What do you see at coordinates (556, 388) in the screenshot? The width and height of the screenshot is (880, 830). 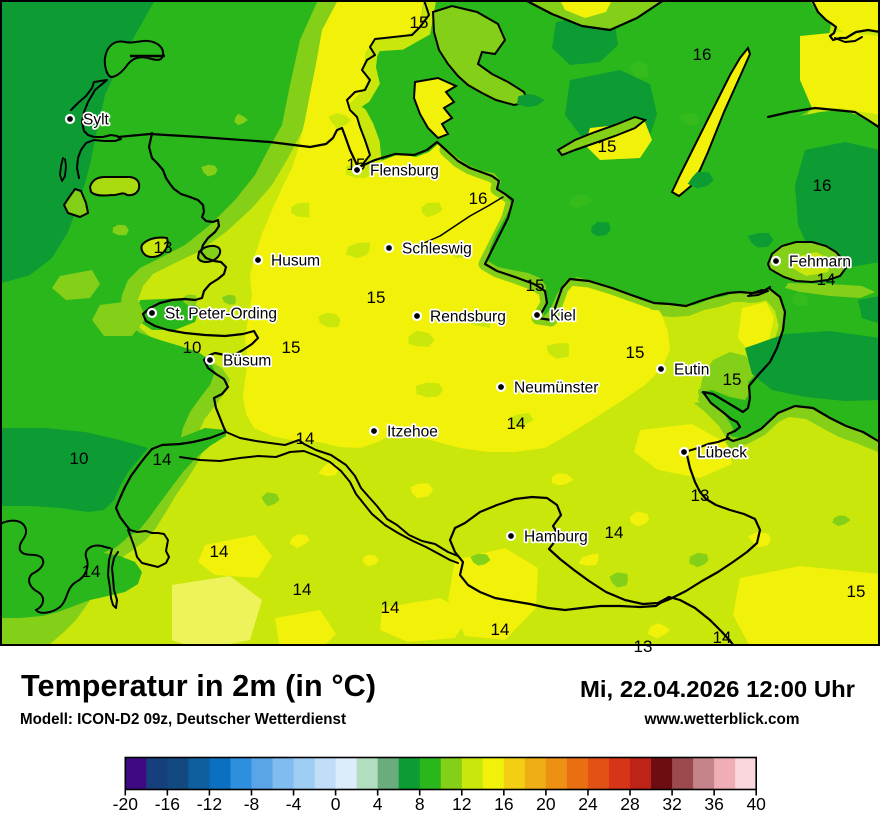 I see `svg-text: Neumünster` at bounding box center [556, 388].